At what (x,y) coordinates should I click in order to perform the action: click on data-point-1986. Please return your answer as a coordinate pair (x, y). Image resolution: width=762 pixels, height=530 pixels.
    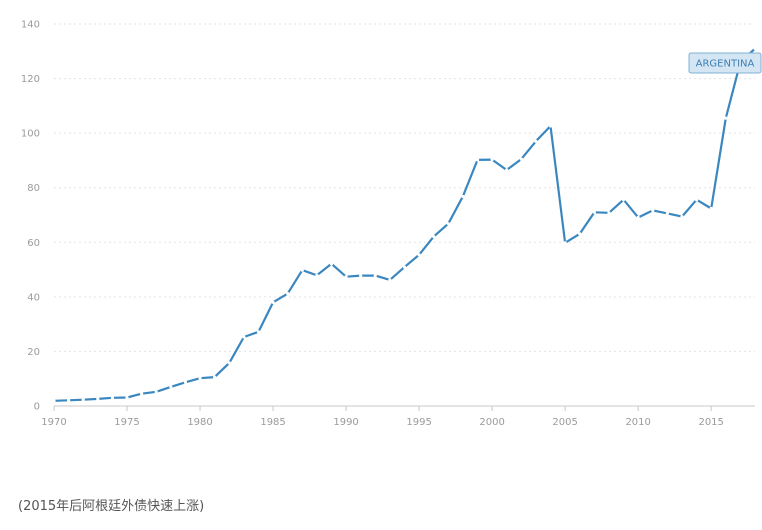
    Looking at the image, I should click on (288, 293).